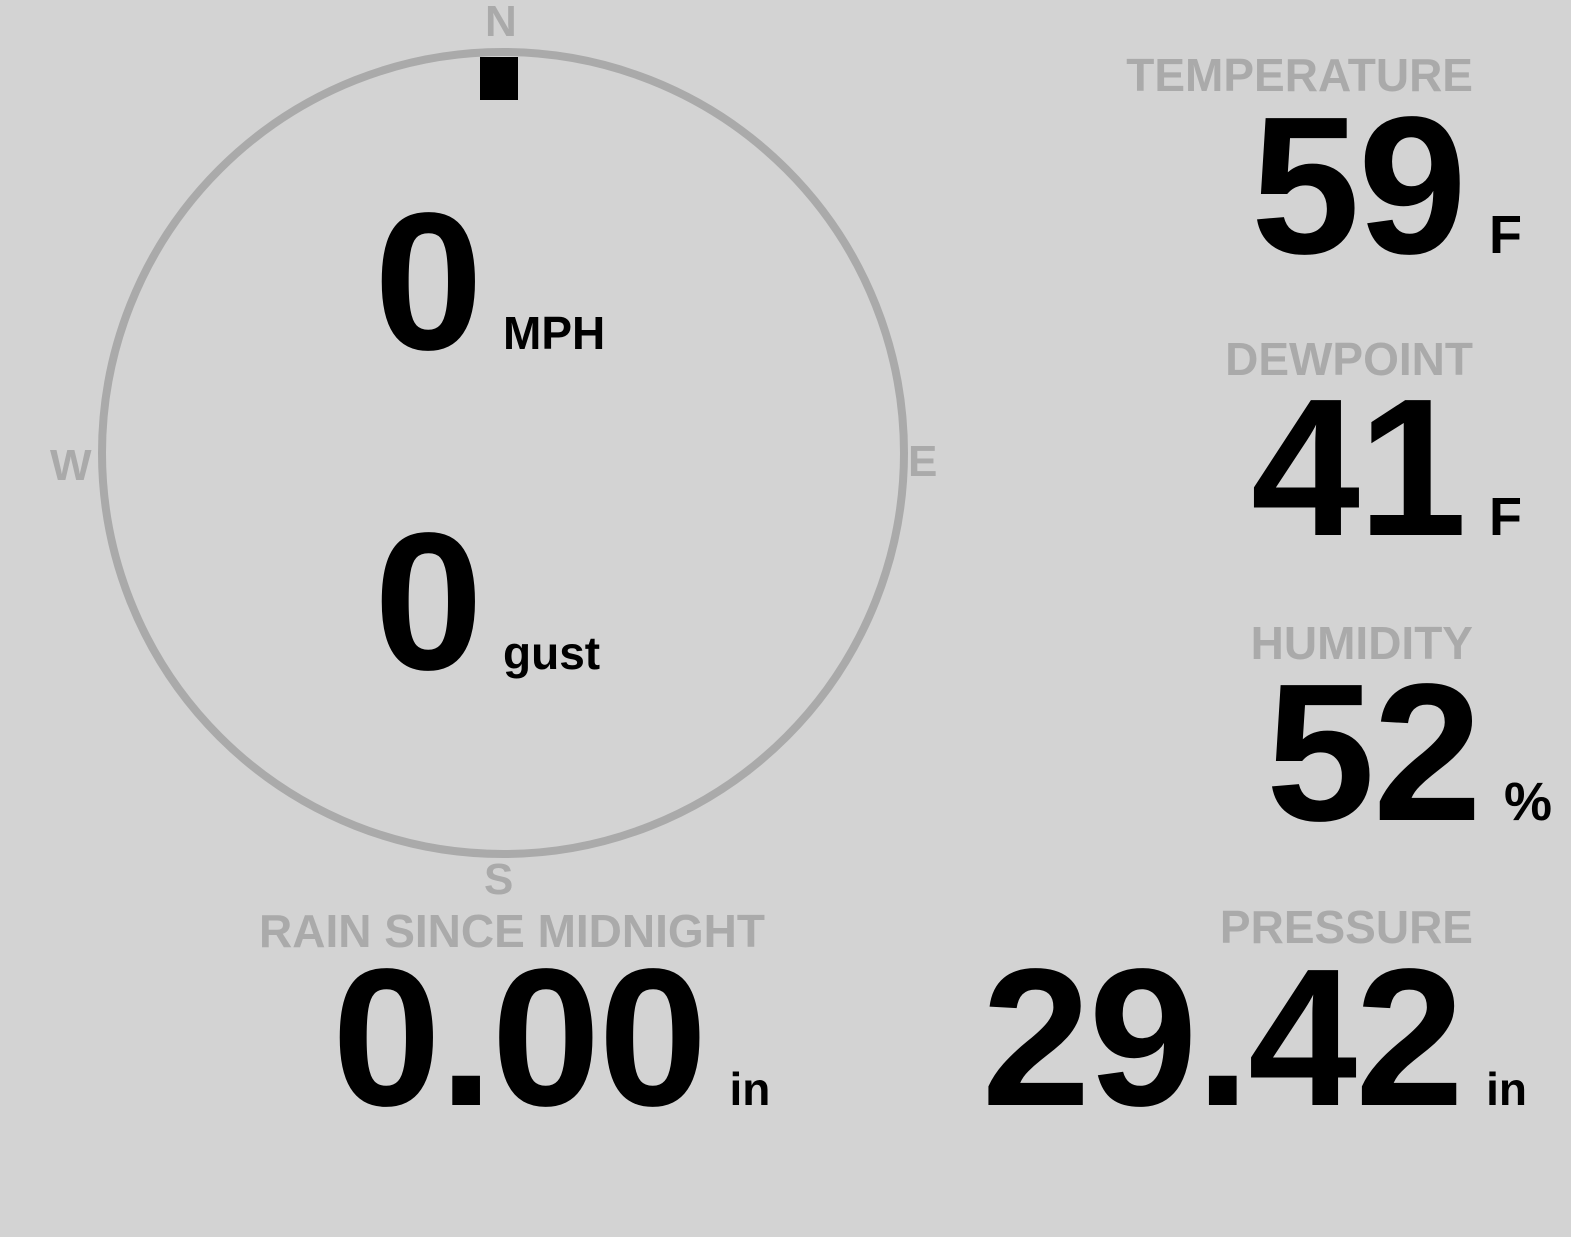  What do you see at coordinates (499, 879) in the screenshot?
I see `compass-south: S` at bounding box center [499, 879].